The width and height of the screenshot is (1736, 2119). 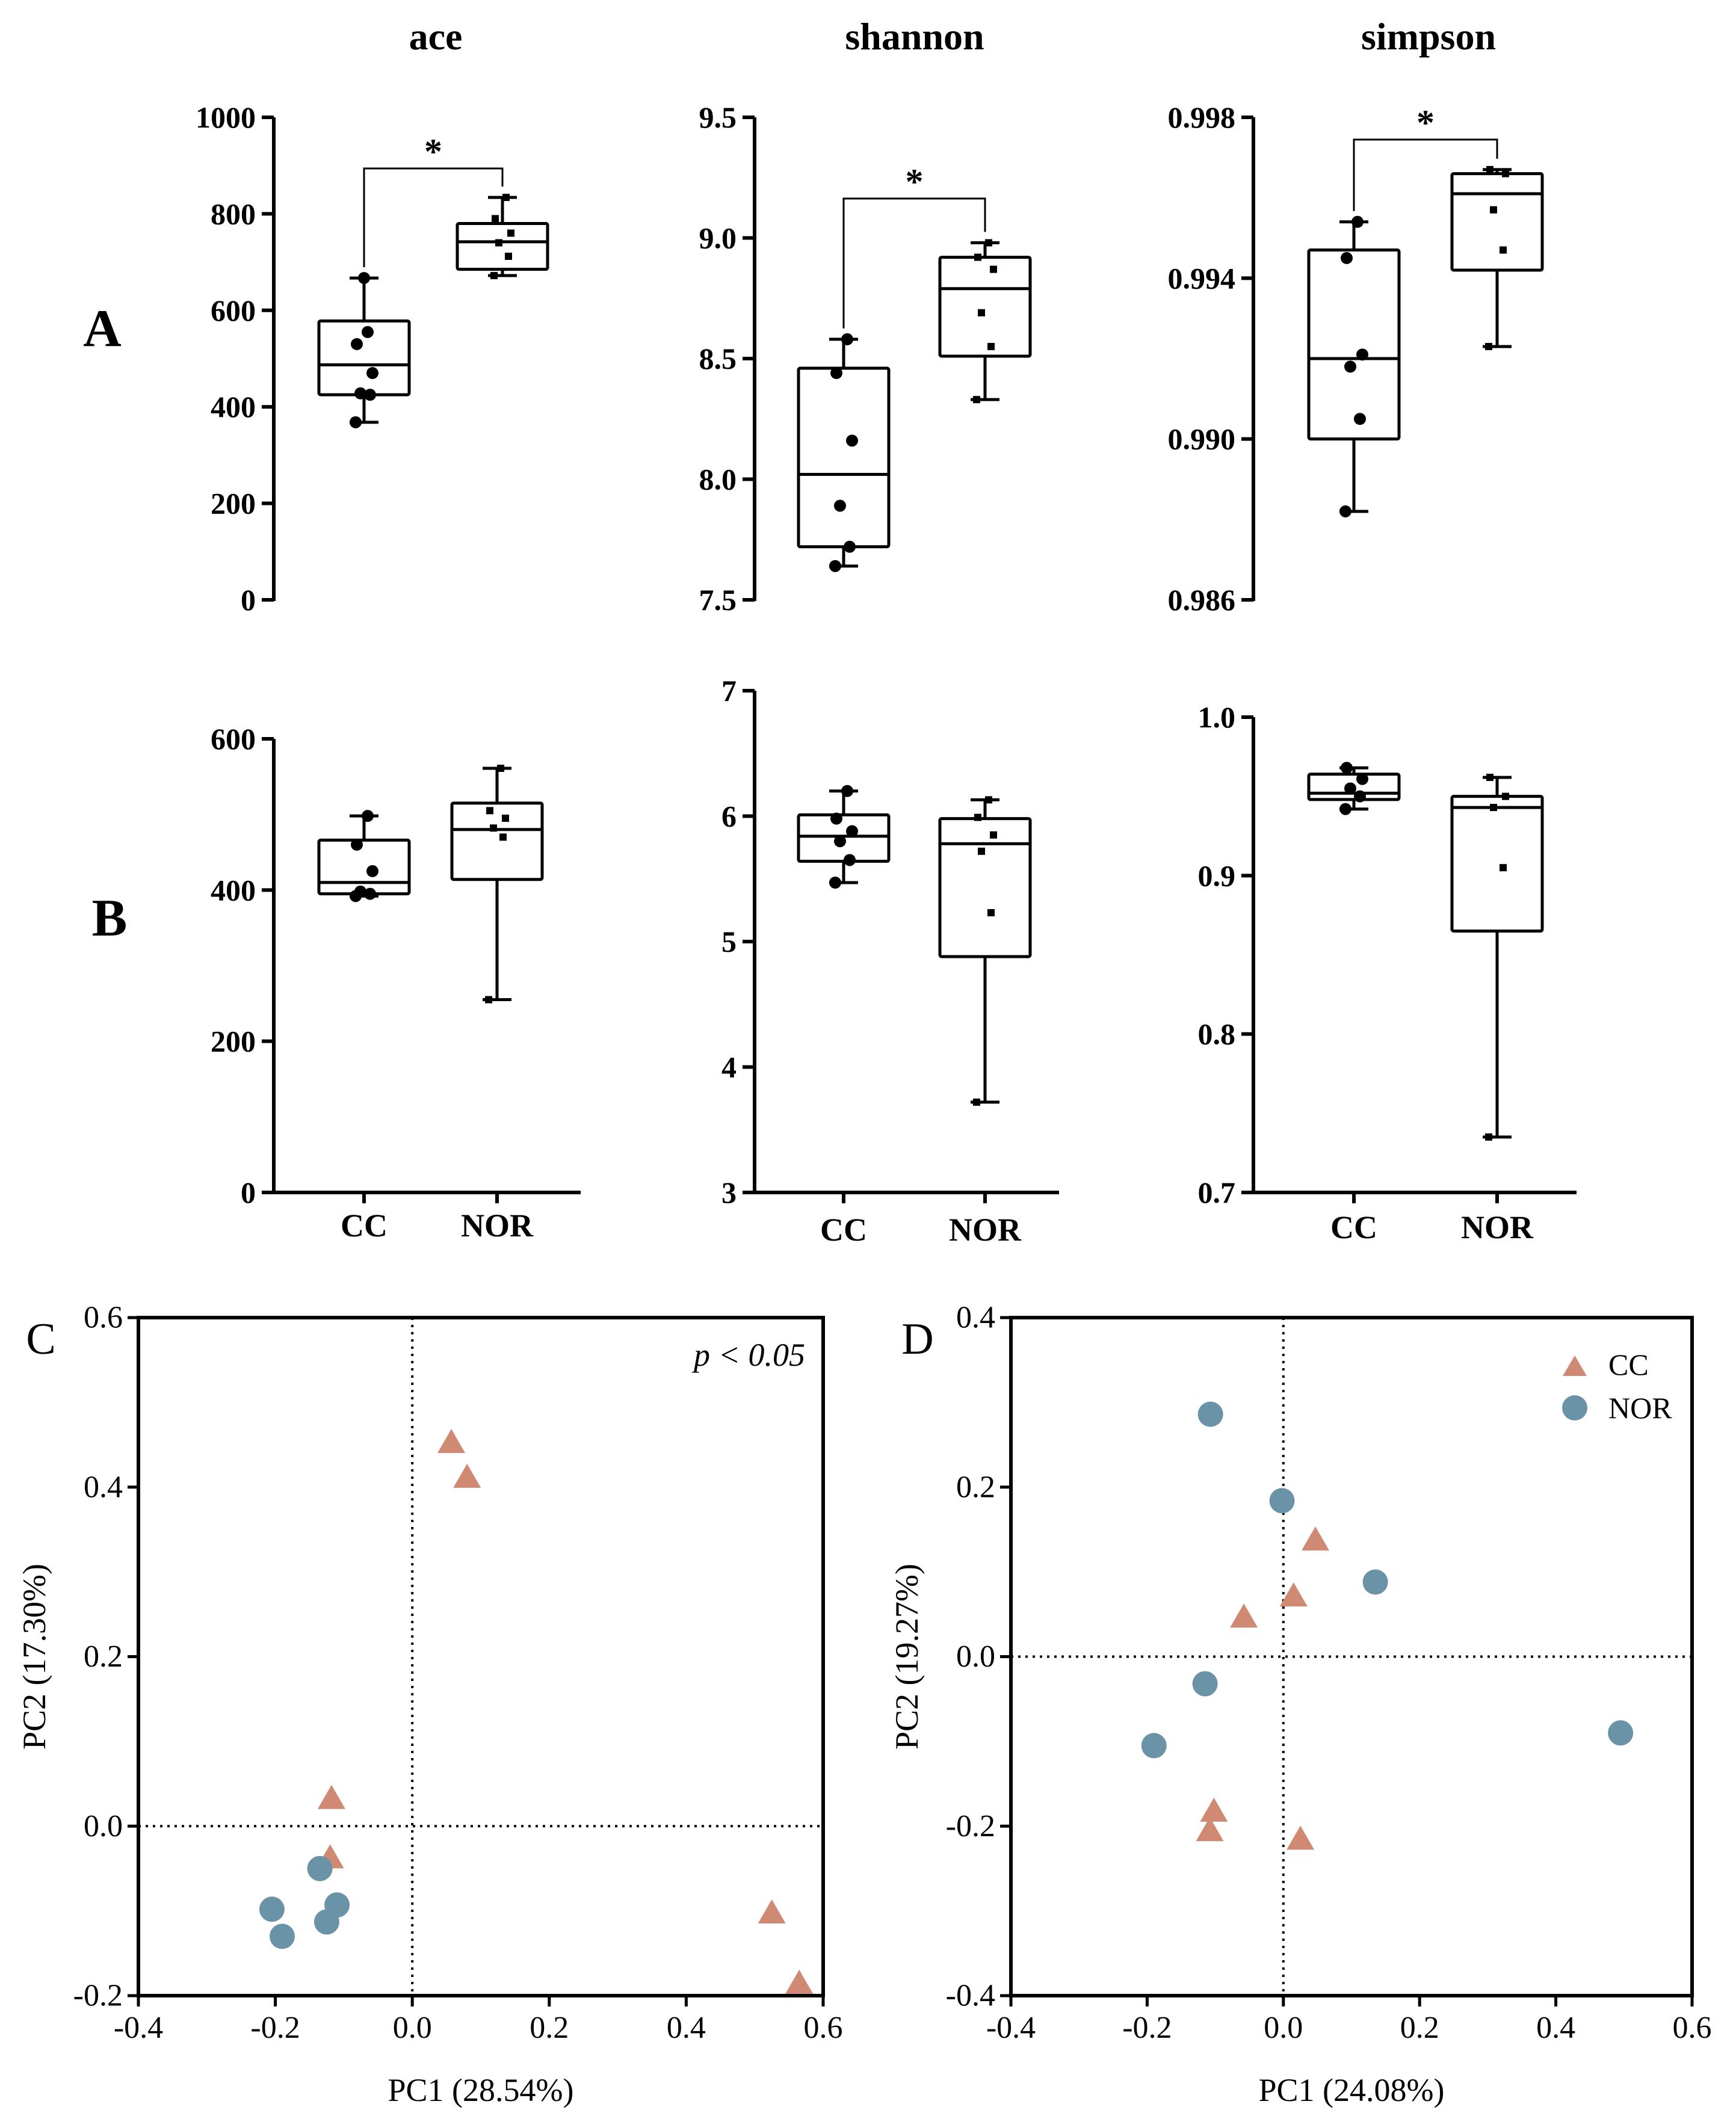 I want to click on x-tick-label: 0.0, so click(x=1283, y=2028).